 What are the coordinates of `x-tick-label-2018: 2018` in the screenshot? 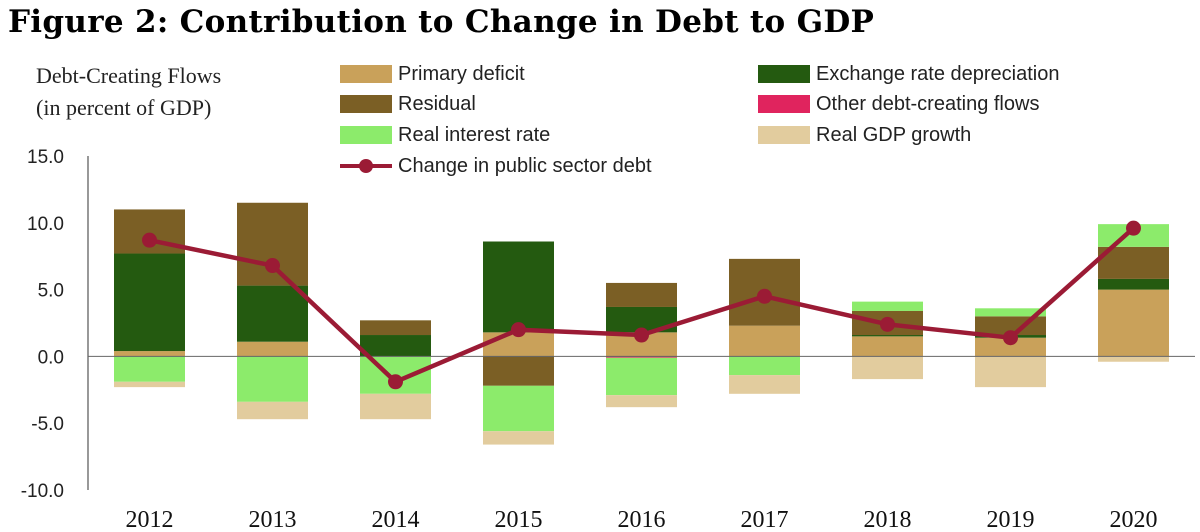 It's located at (888, 519).